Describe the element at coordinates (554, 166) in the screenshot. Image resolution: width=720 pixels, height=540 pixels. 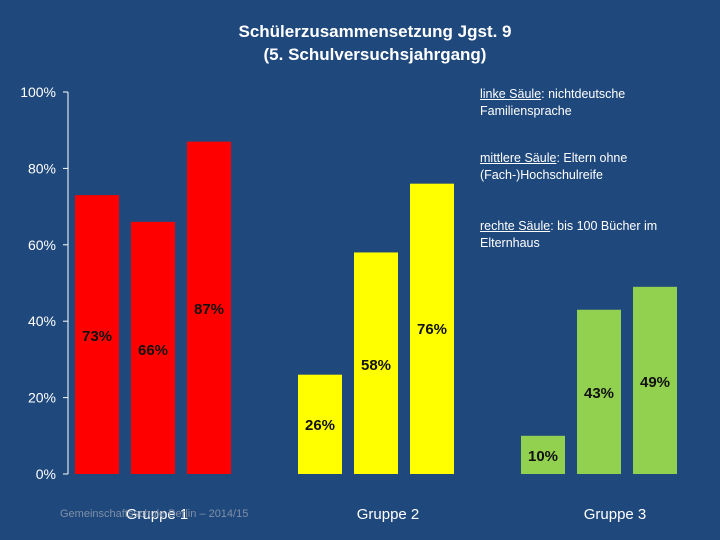
I see `legend-middle-bar-text: : Eltern ohne (Fach-)Hochschulreife` at that location.